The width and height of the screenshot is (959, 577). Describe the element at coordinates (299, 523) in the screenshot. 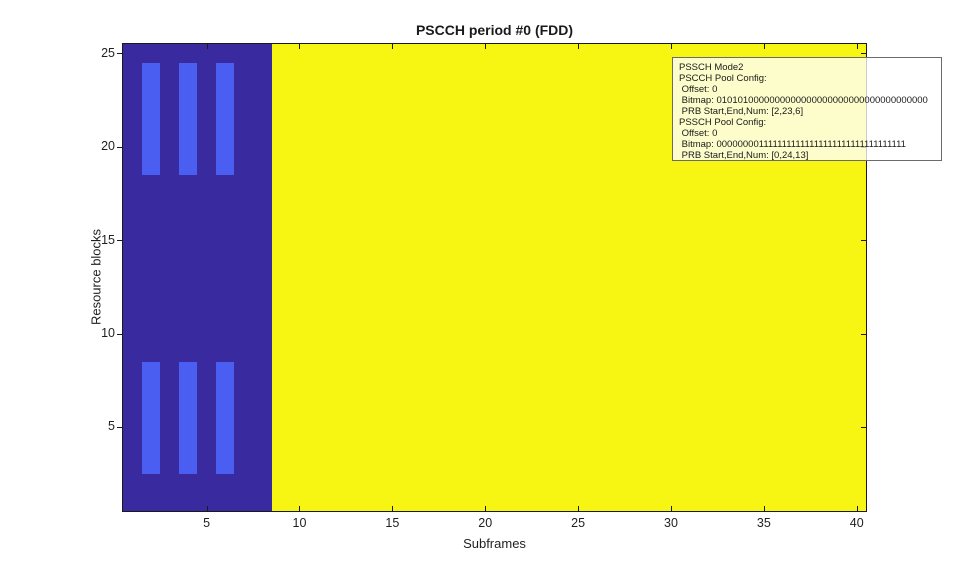

I see `x-tick-label: 10` at that location.